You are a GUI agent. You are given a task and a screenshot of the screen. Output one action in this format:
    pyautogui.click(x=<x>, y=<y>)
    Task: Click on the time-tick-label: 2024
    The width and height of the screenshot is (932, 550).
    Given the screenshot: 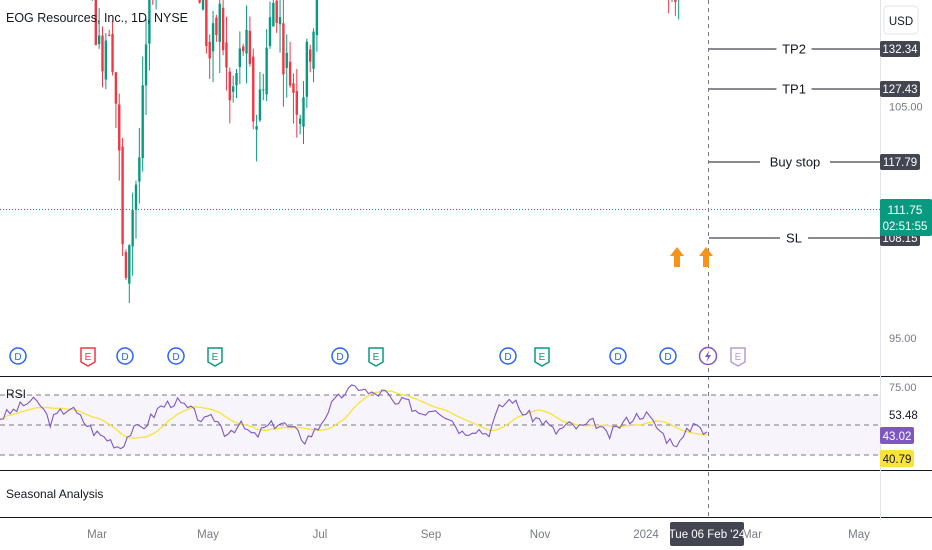 What is the action you would take?
    pyautogui.click(x=646, y=535)
    